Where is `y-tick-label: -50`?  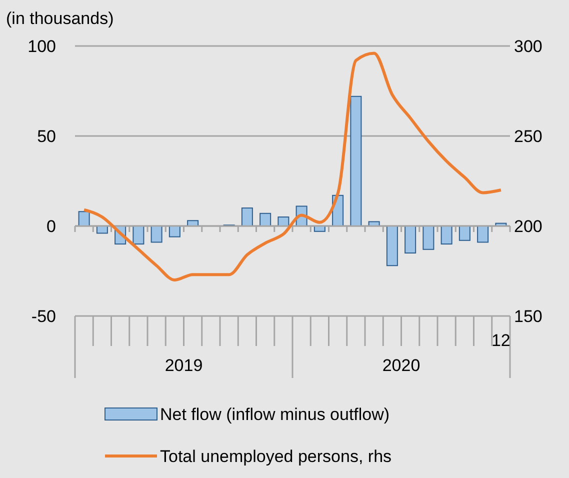
y-tick-label: -50 is located at coordinates (43, 316).